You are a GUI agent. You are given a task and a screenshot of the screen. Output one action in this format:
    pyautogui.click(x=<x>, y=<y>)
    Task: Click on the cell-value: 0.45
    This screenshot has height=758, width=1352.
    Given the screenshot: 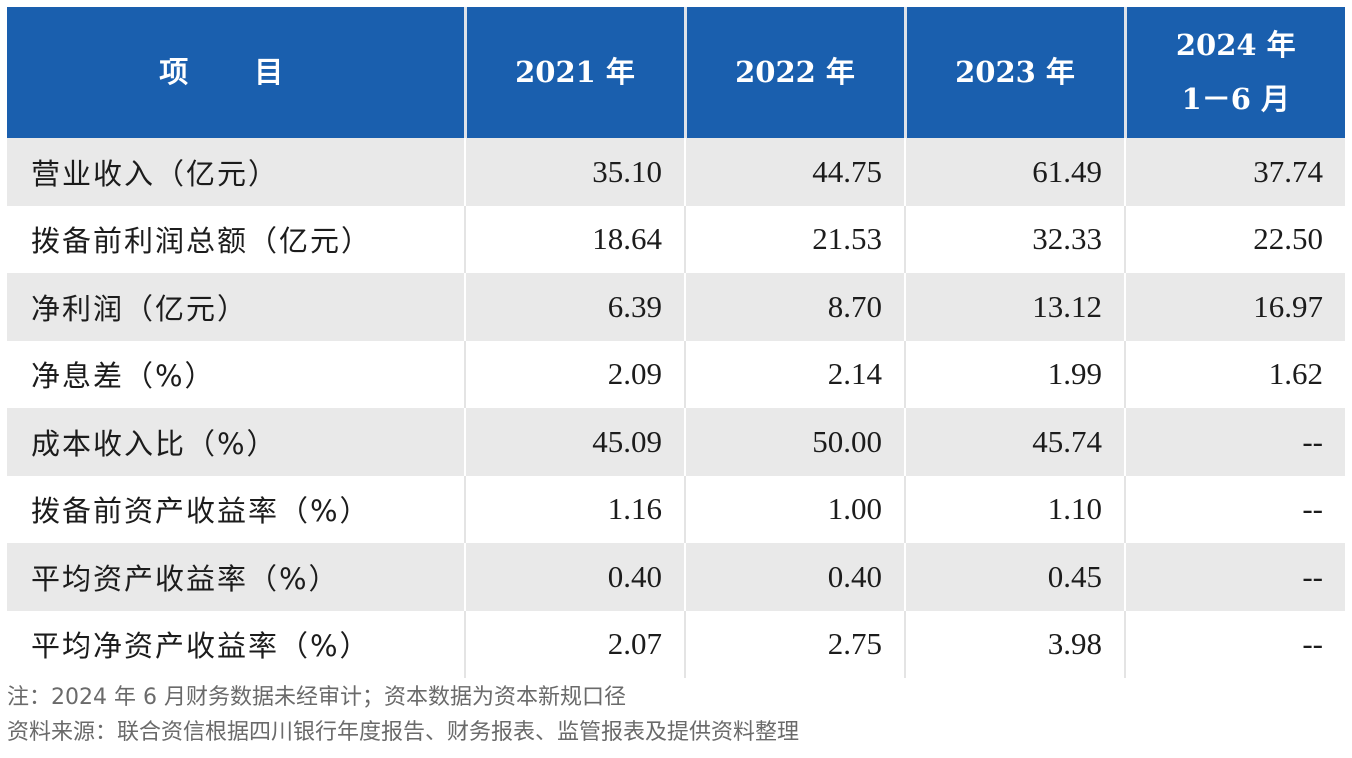 What is the action you would take?
    pyautogui.click(x=1014, y=577)
    